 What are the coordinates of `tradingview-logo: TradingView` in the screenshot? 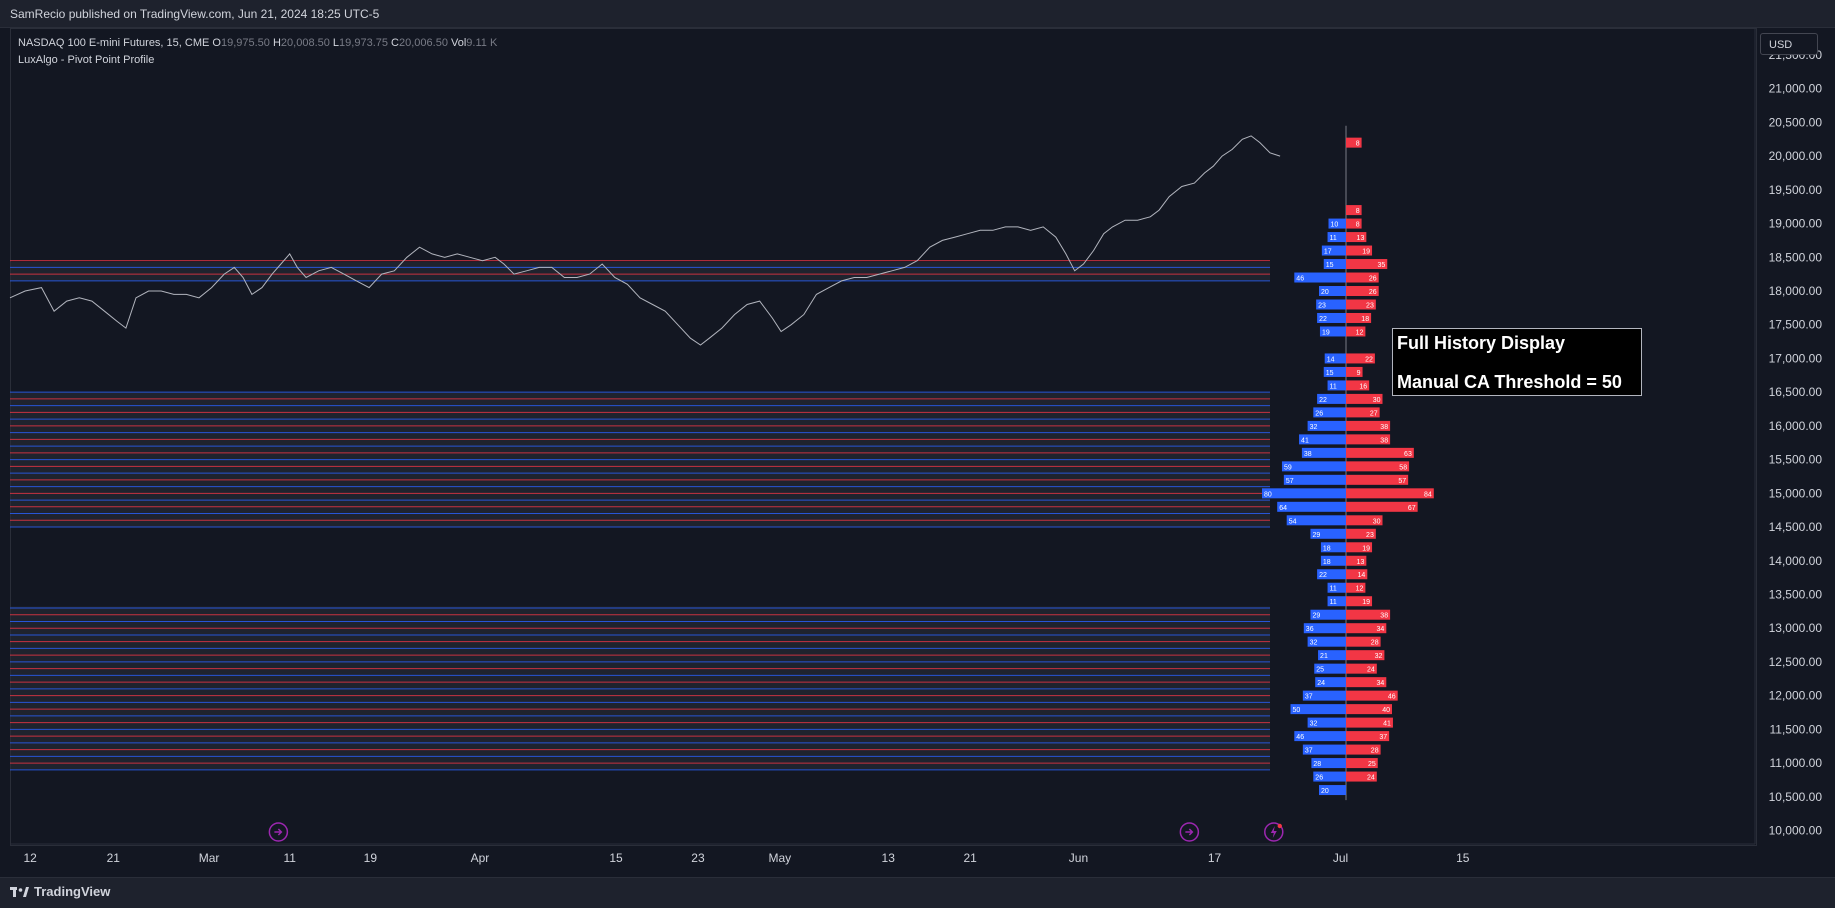 It's located at (60, 891).